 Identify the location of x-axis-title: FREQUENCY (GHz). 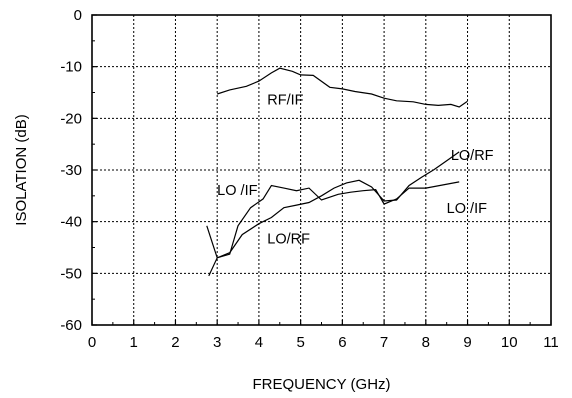
(321, 384).